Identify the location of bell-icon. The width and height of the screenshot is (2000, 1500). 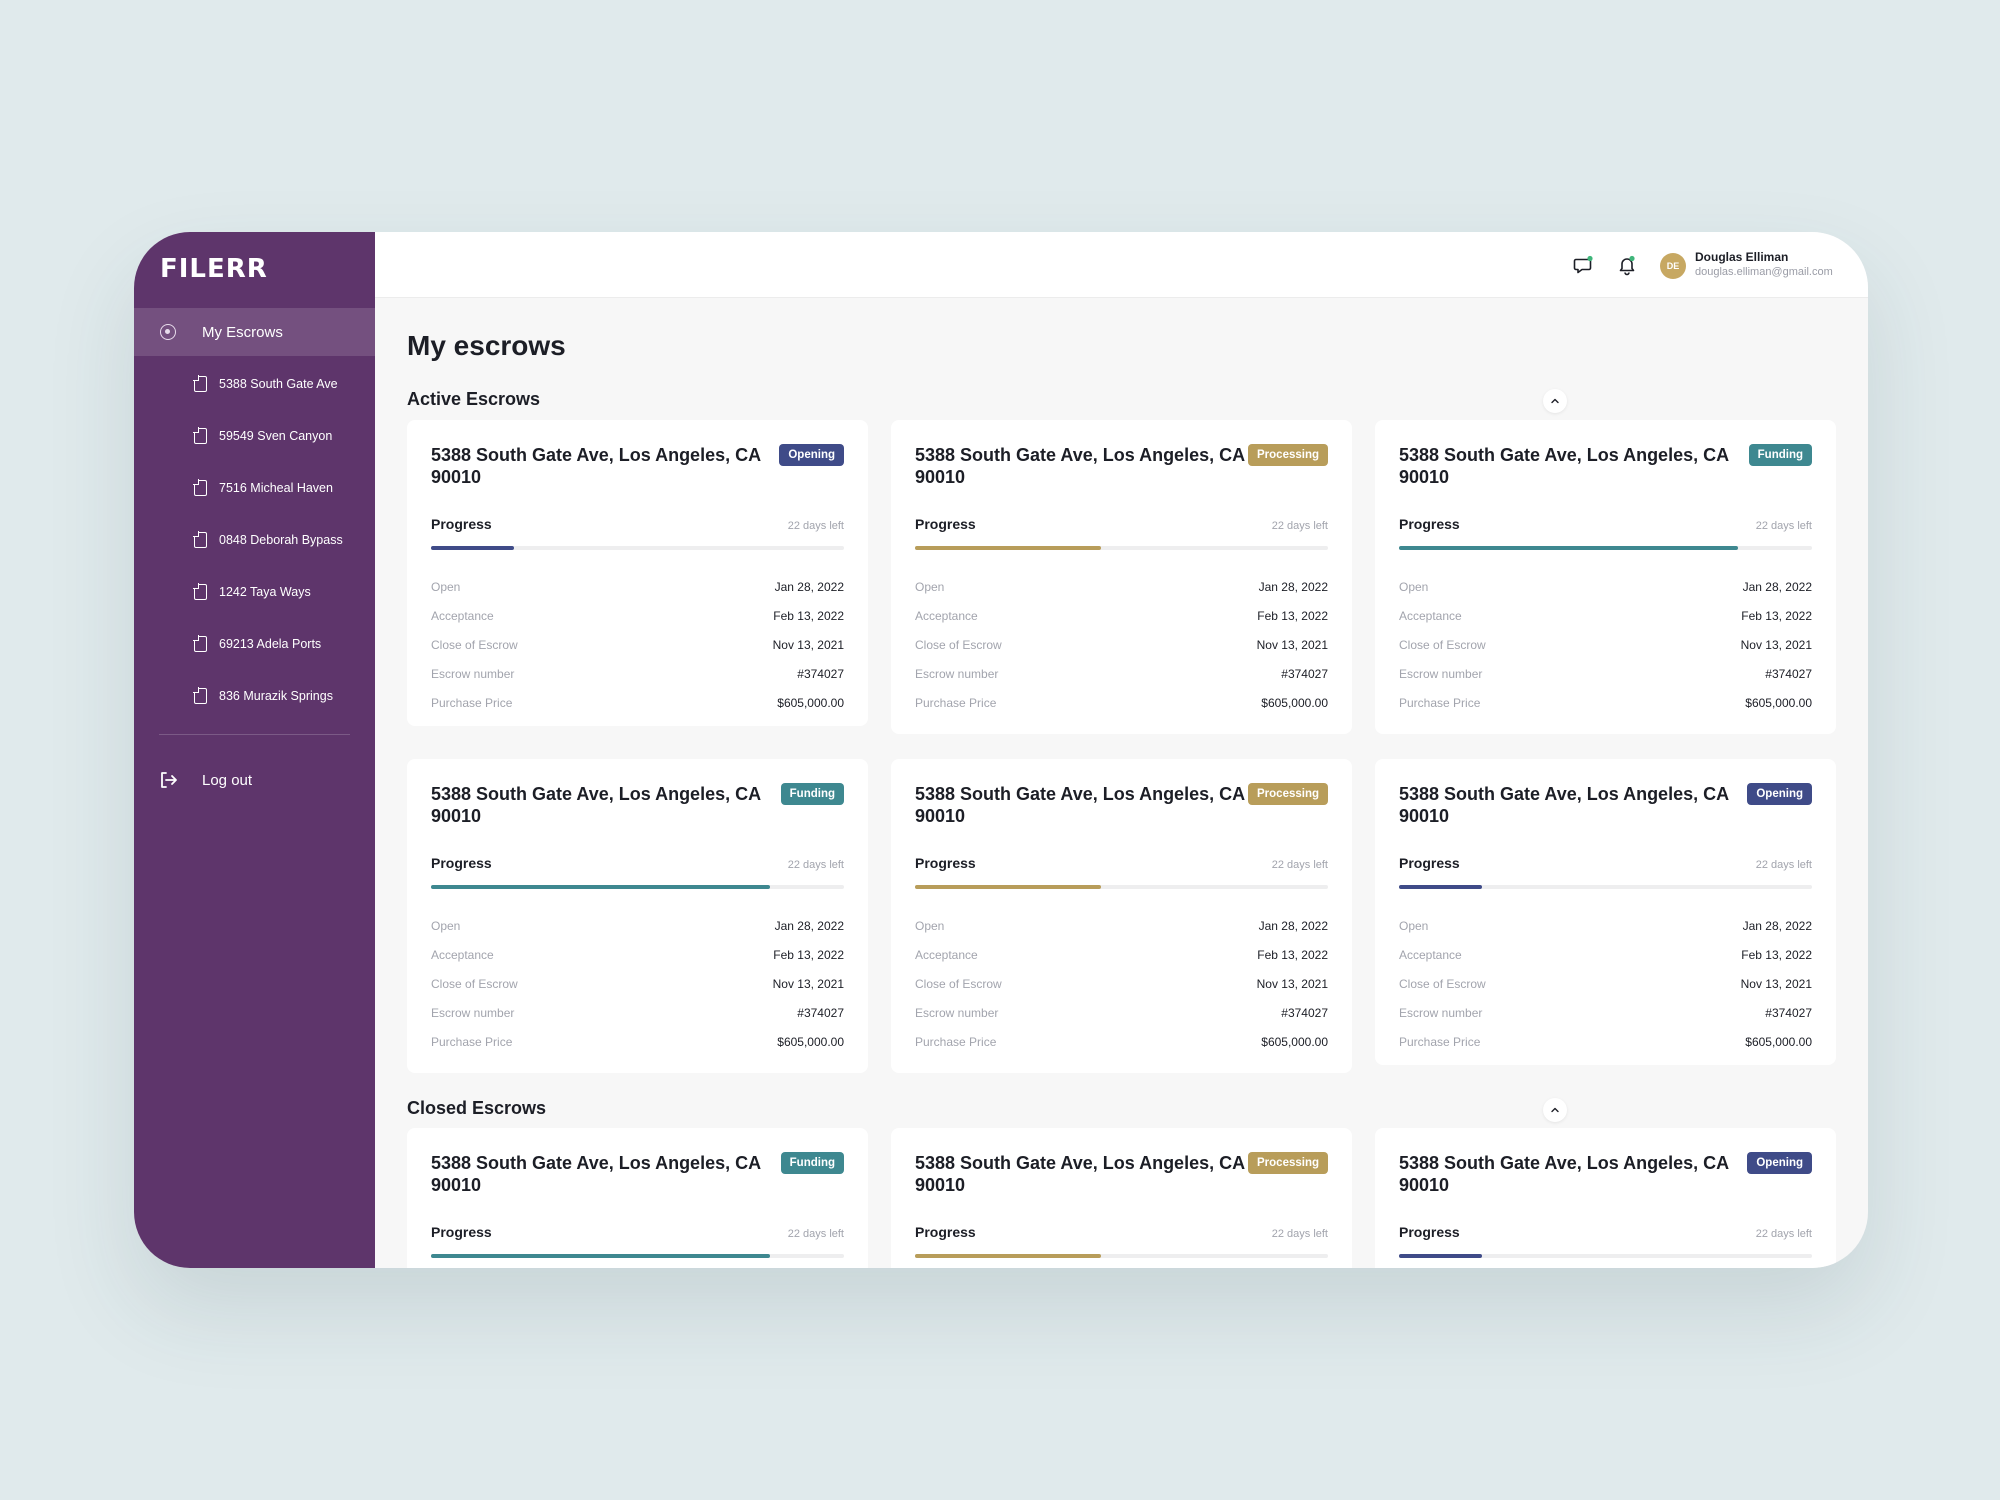
(1627, 265).